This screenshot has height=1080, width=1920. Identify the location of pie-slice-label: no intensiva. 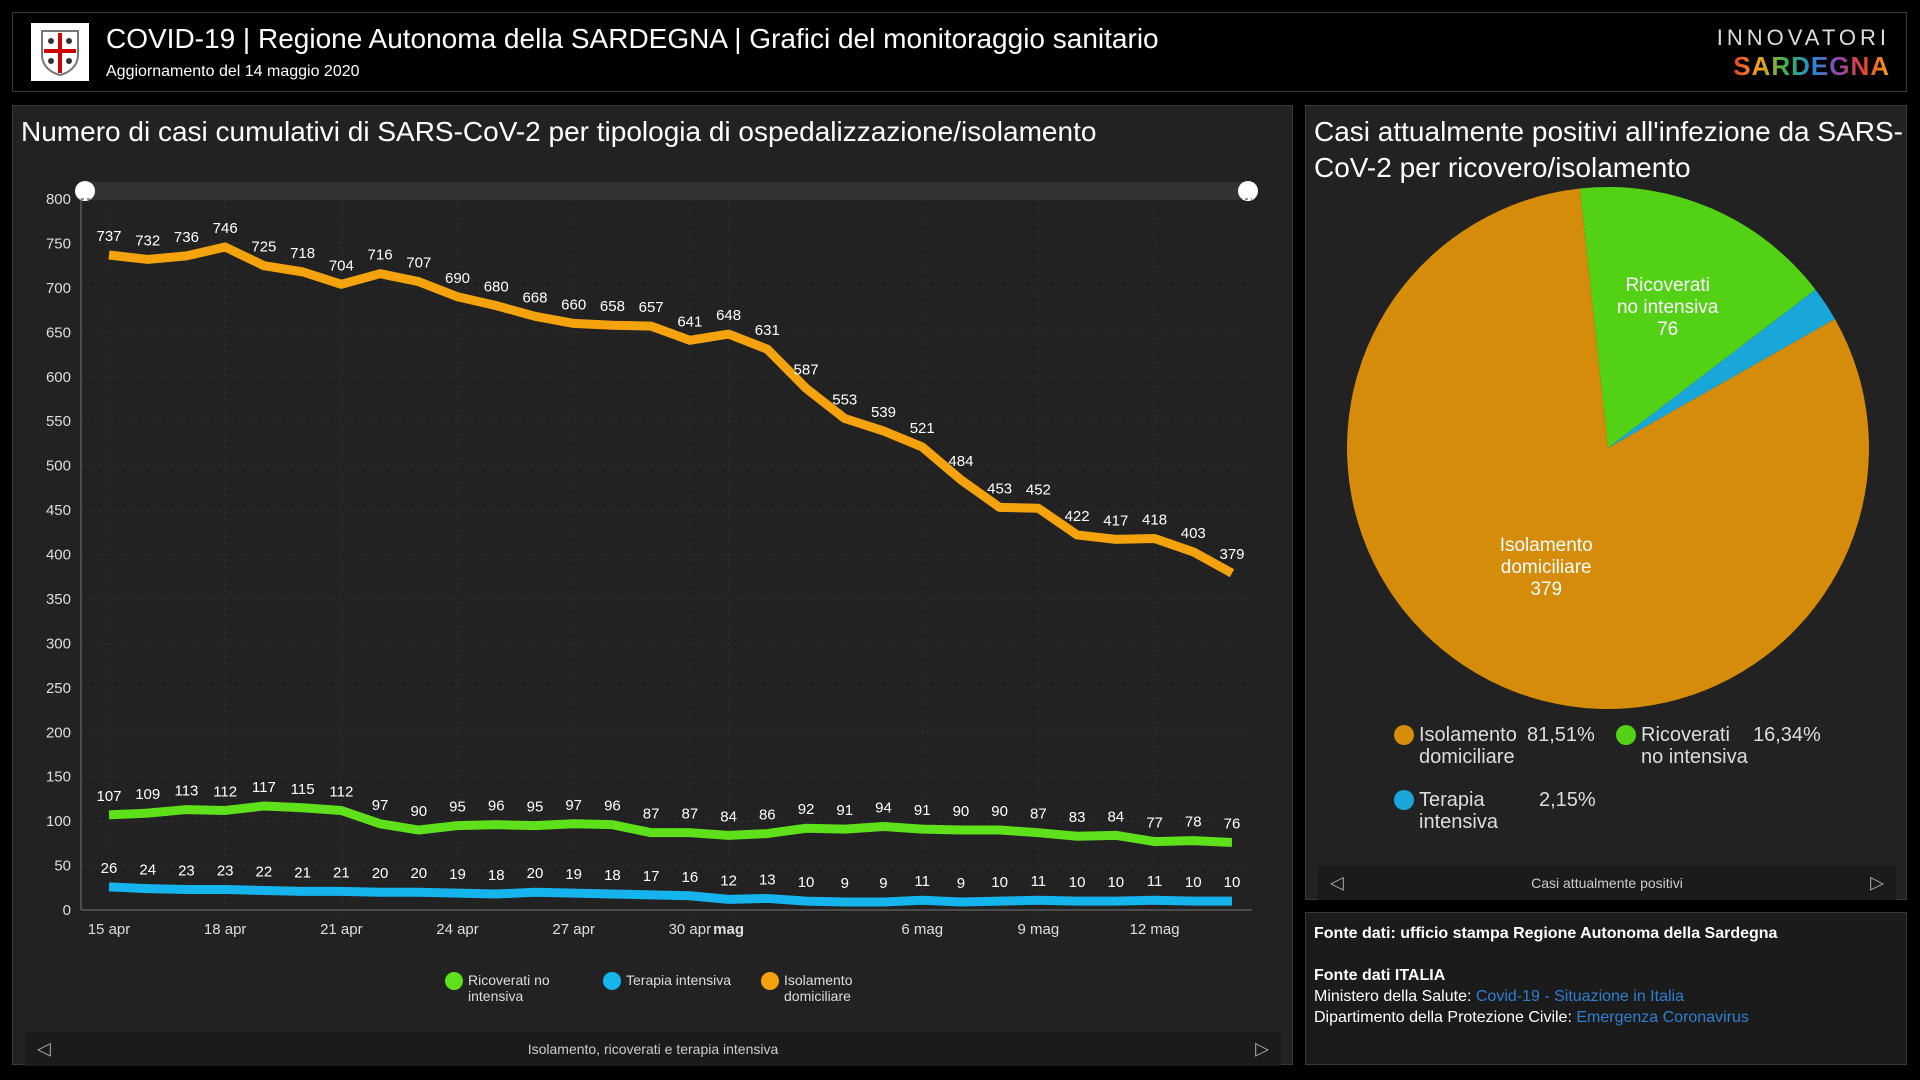
(1668, 307).